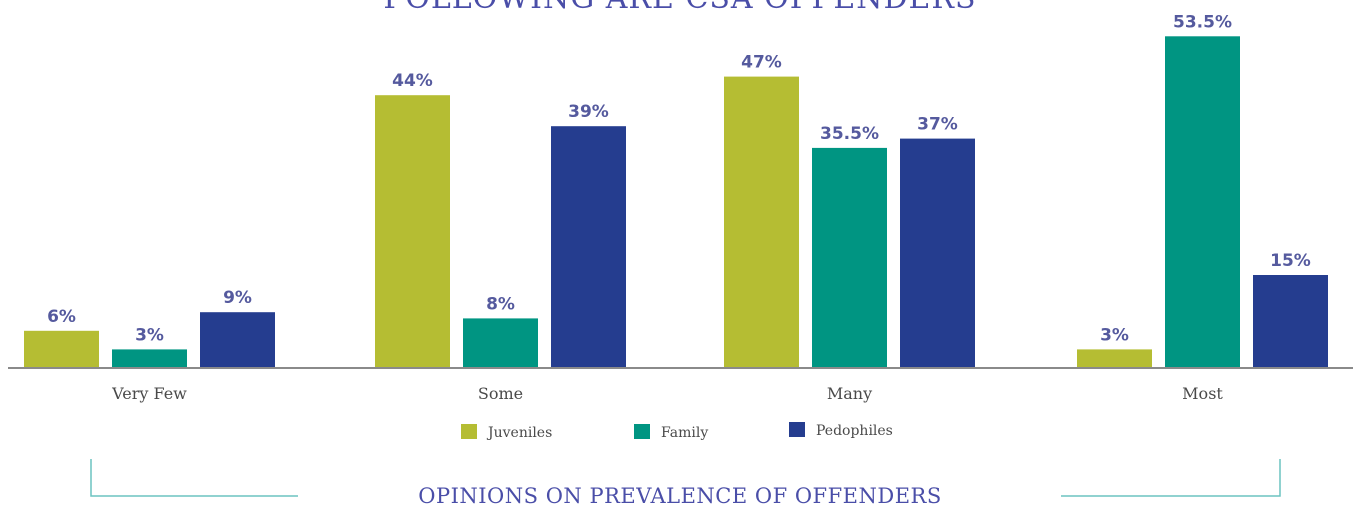  Describe the element at coordinates (849, 393) in the screenshot. I see `category-label-many: Many` at that location.